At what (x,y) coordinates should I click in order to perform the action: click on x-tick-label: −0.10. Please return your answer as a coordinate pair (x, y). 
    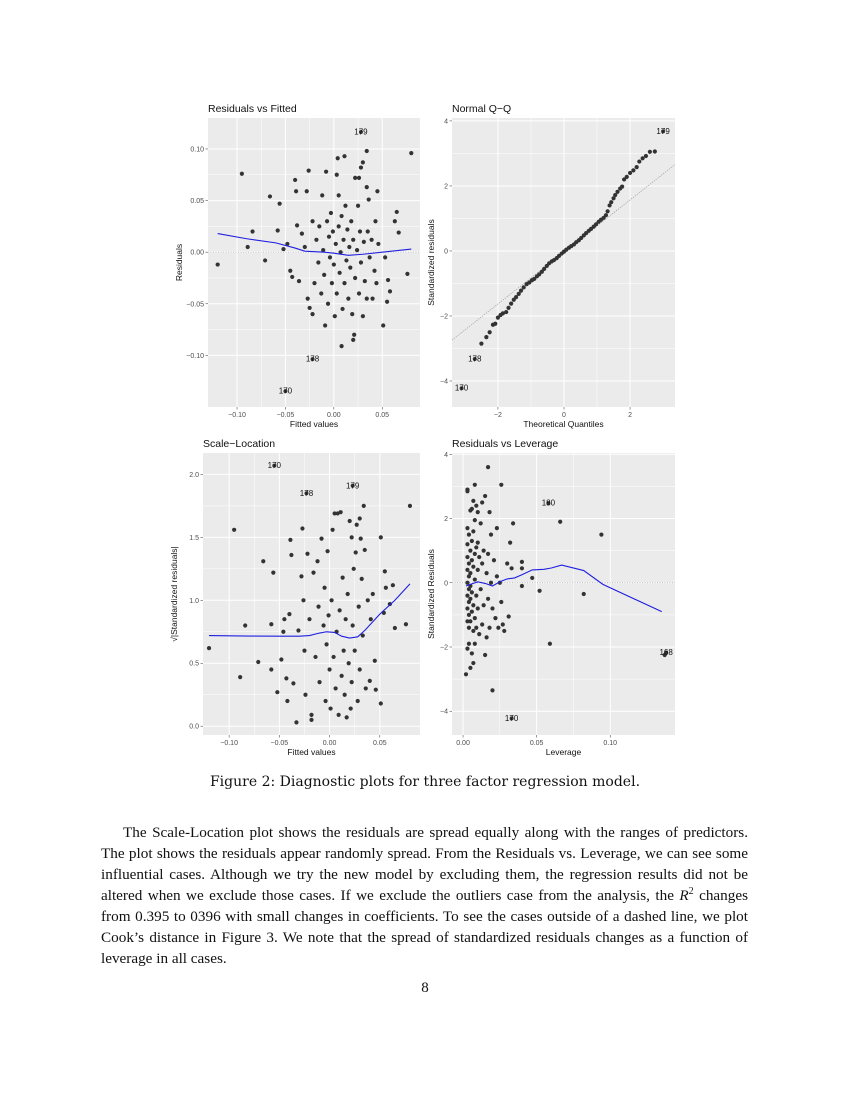
    Looking at the image, I should click on (237, 415).